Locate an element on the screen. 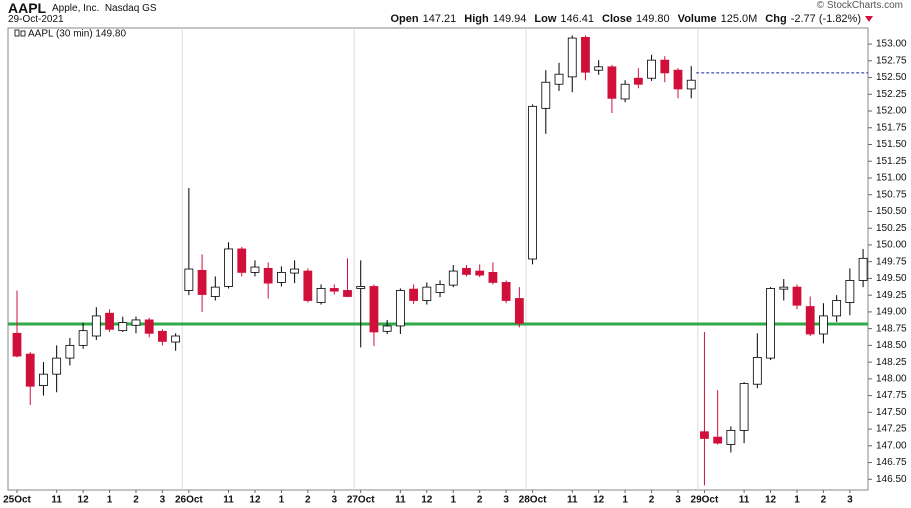  y-tick-label: 149.50 is located at coordinates (891, 278).